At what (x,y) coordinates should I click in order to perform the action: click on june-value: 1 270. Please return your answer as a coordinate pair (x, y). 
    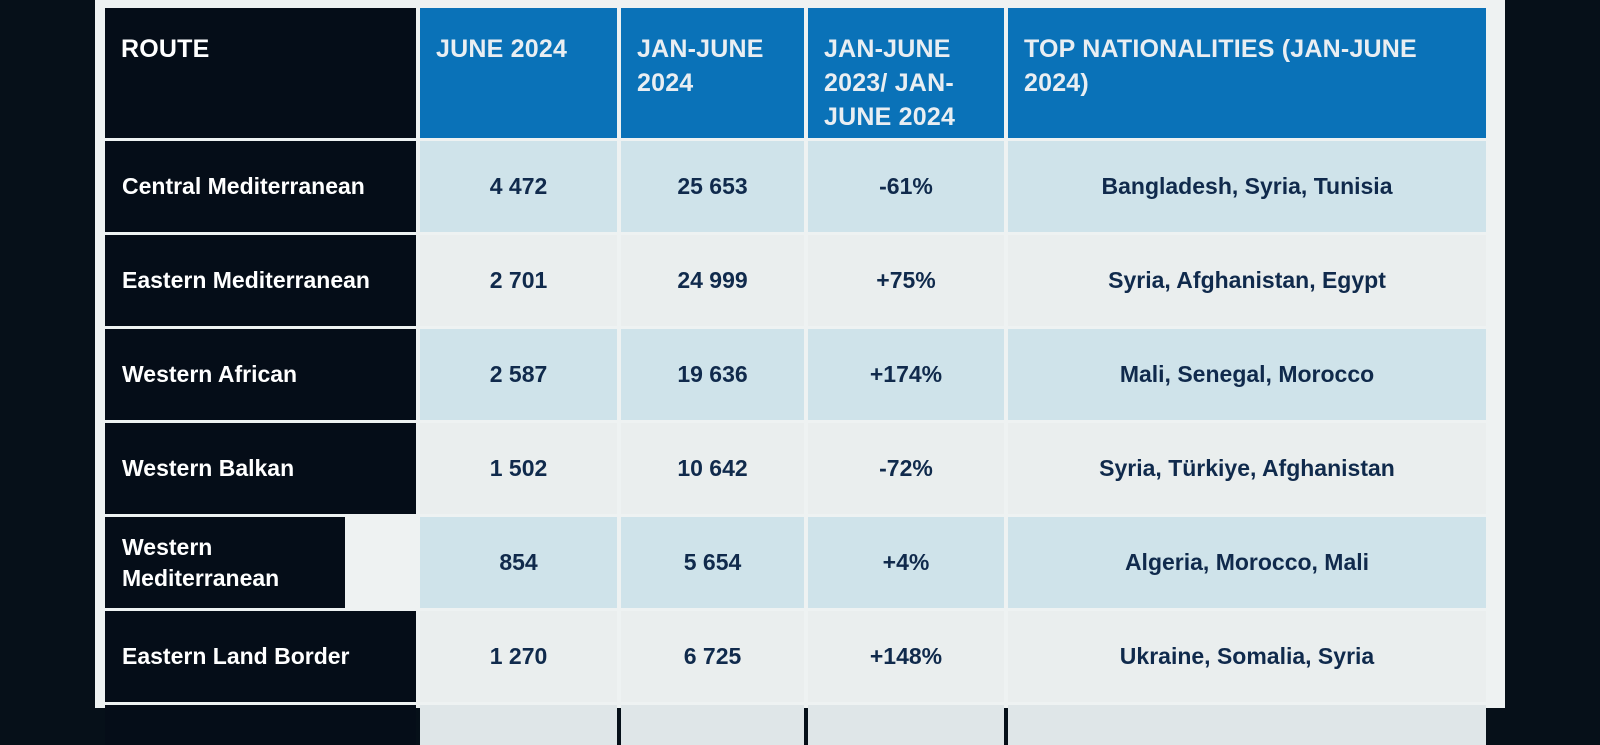
    Looking at the image, I should click on (518, 656).